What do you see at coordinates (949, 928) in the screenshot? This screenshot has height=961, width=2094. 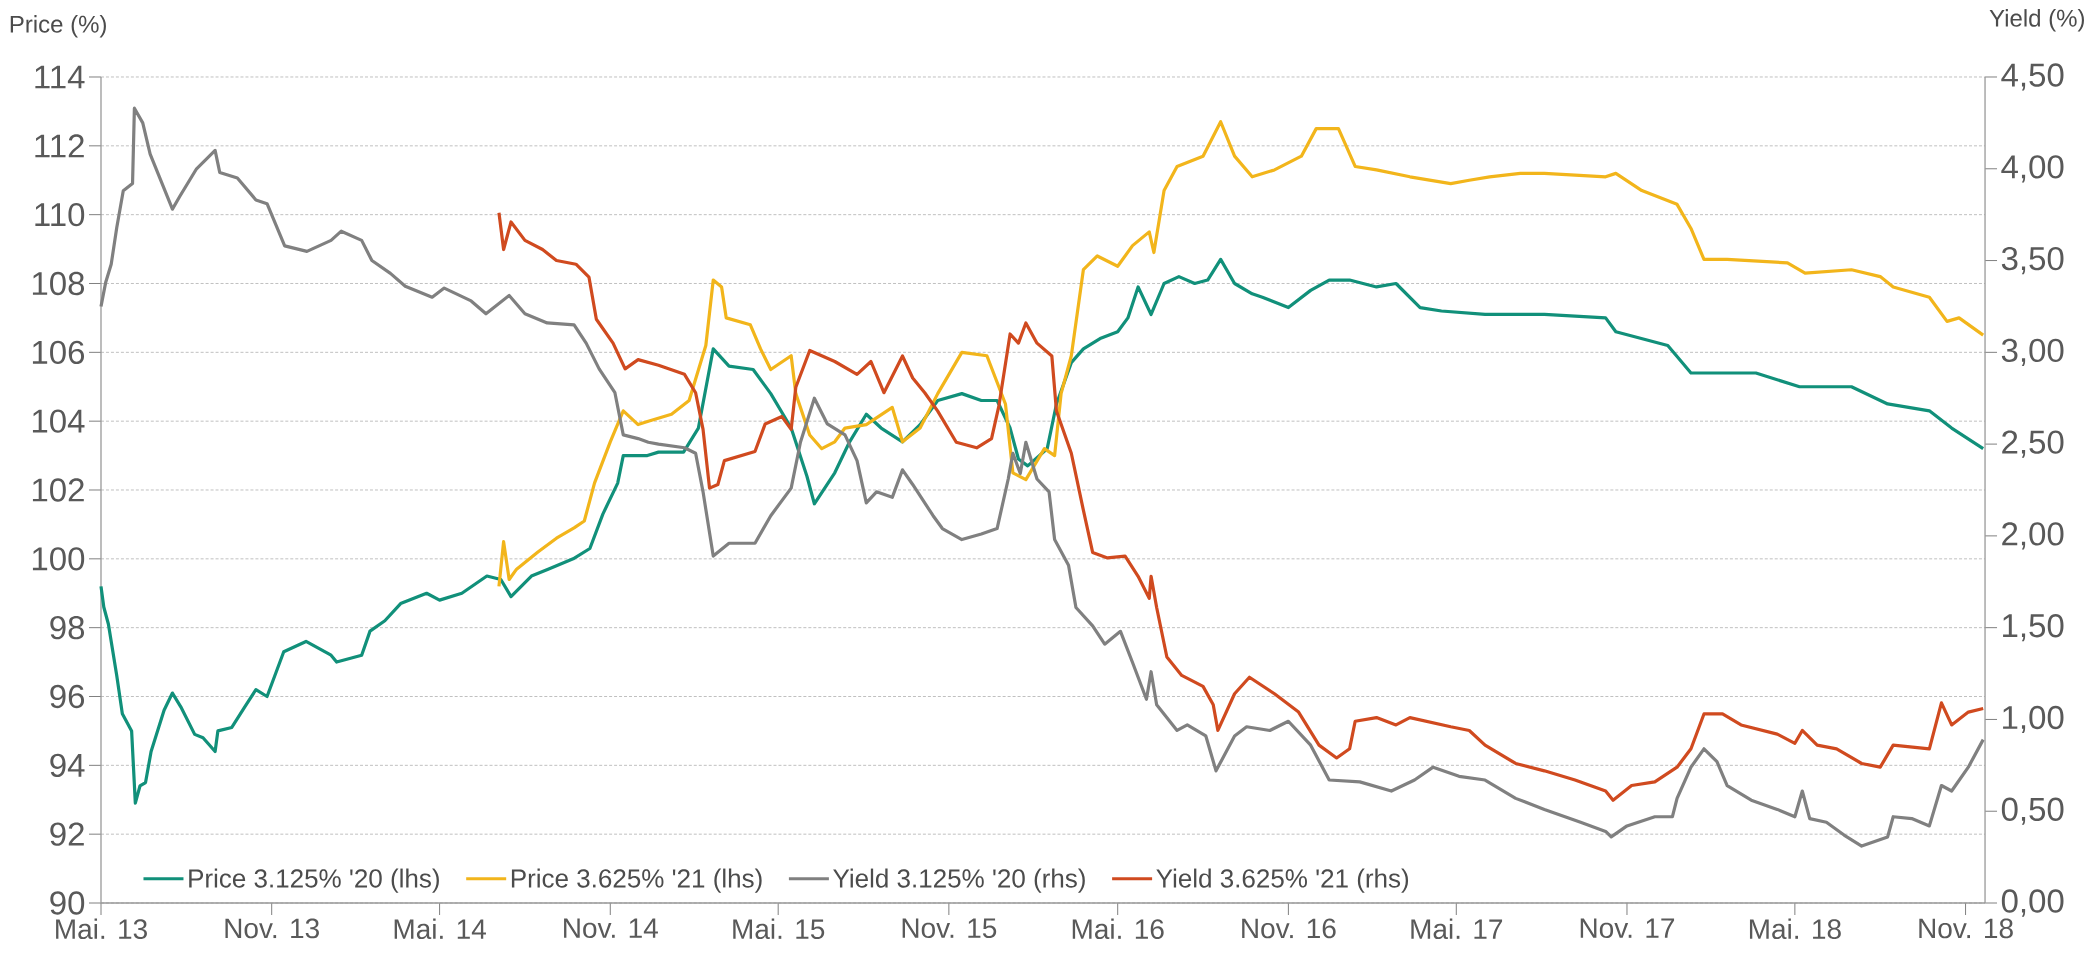 I see `x-tick-label: Nov. 15` at bounding box center [949, 928].